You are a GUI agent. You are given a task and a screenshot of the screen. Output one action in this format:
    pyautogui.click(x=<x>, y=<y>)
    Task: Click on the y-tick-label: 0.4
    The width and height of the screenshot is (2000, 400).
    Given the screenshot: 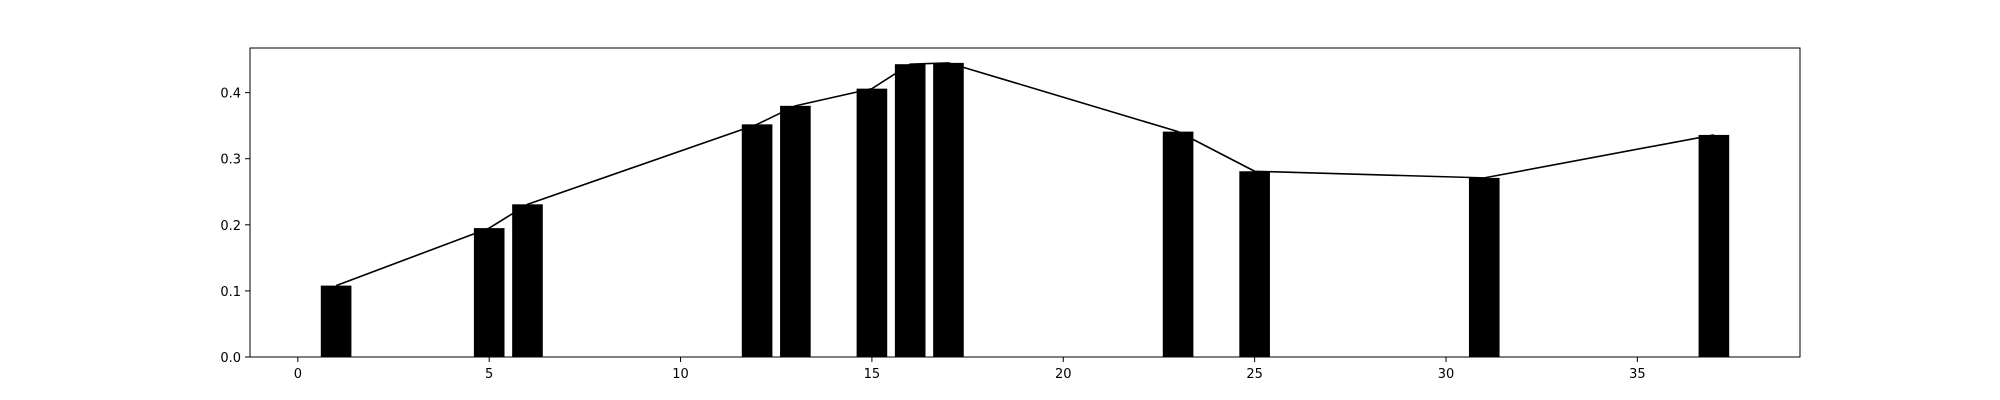 What is the action you would take?
    pyautogui.click(x=230, y=94)
    